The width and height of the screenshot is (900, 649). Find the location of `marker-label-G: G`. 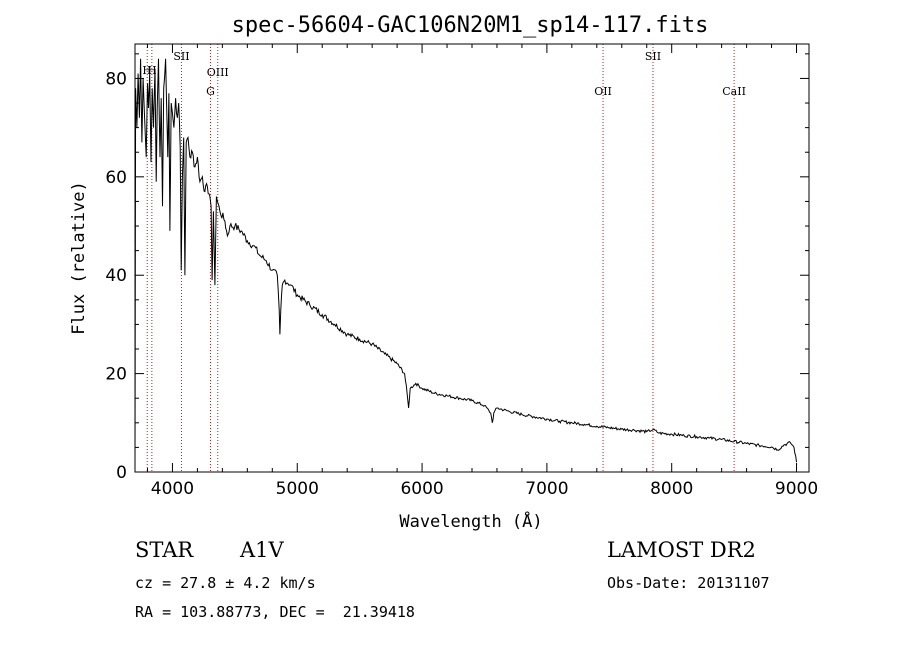

marker-label-G: G is located at coordinates (210, 91).